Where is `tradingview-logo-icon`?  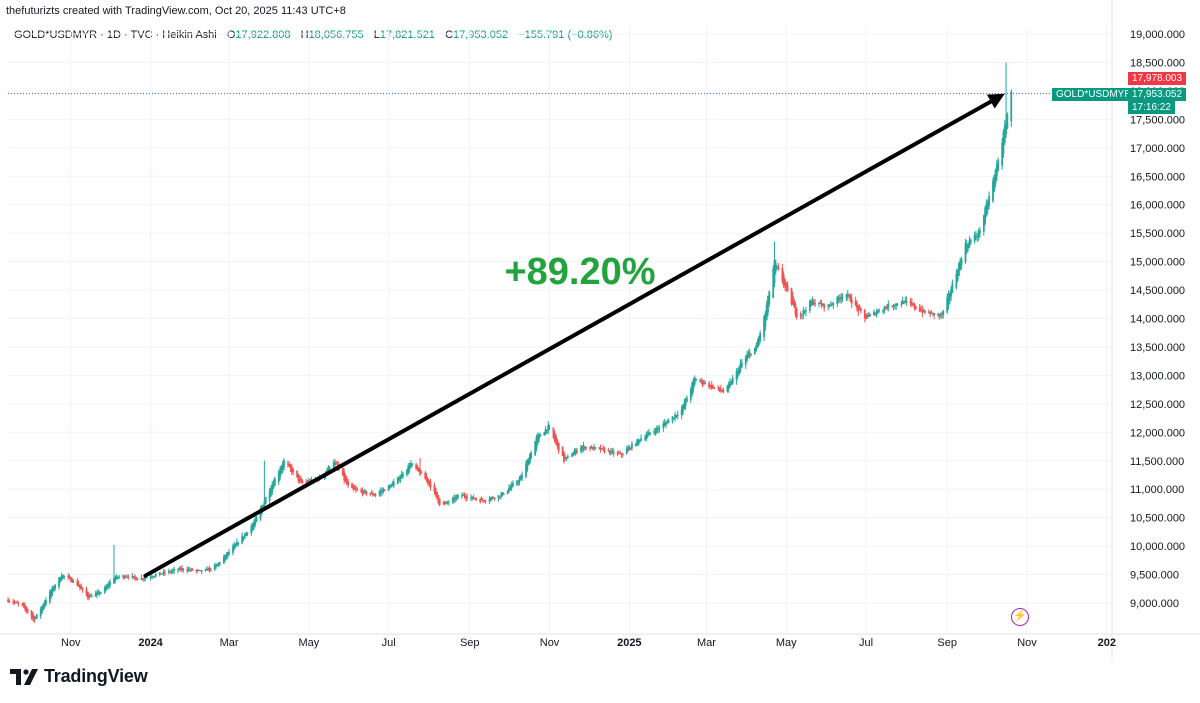 tradingview-logo-icon is located at coordinates (24, 676).